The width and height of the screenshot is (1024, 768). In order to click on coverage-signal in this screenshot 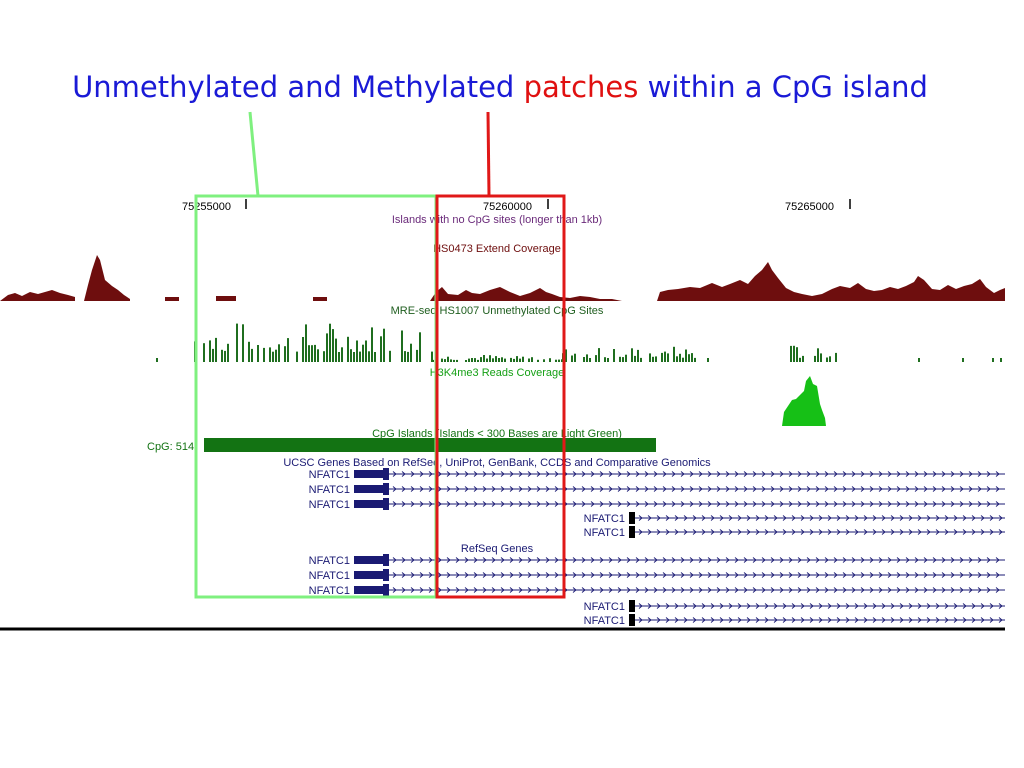, I will do `click(831, 281)`.